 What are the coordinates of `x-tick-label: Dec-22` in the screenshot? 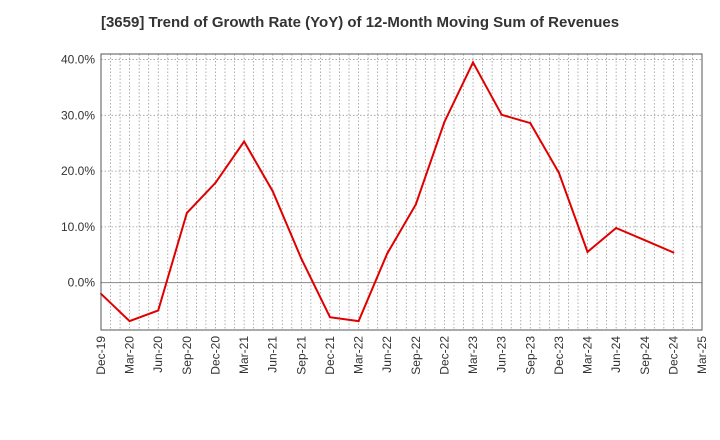 It's located at (444, 355).